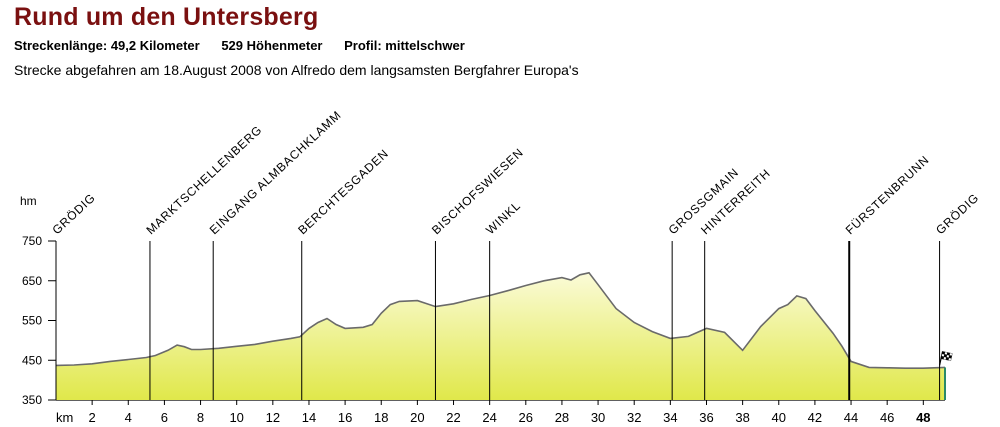 This screenshot has width=1000, height=427. I want to click on y-tick-label: 750, so click(32, 241).